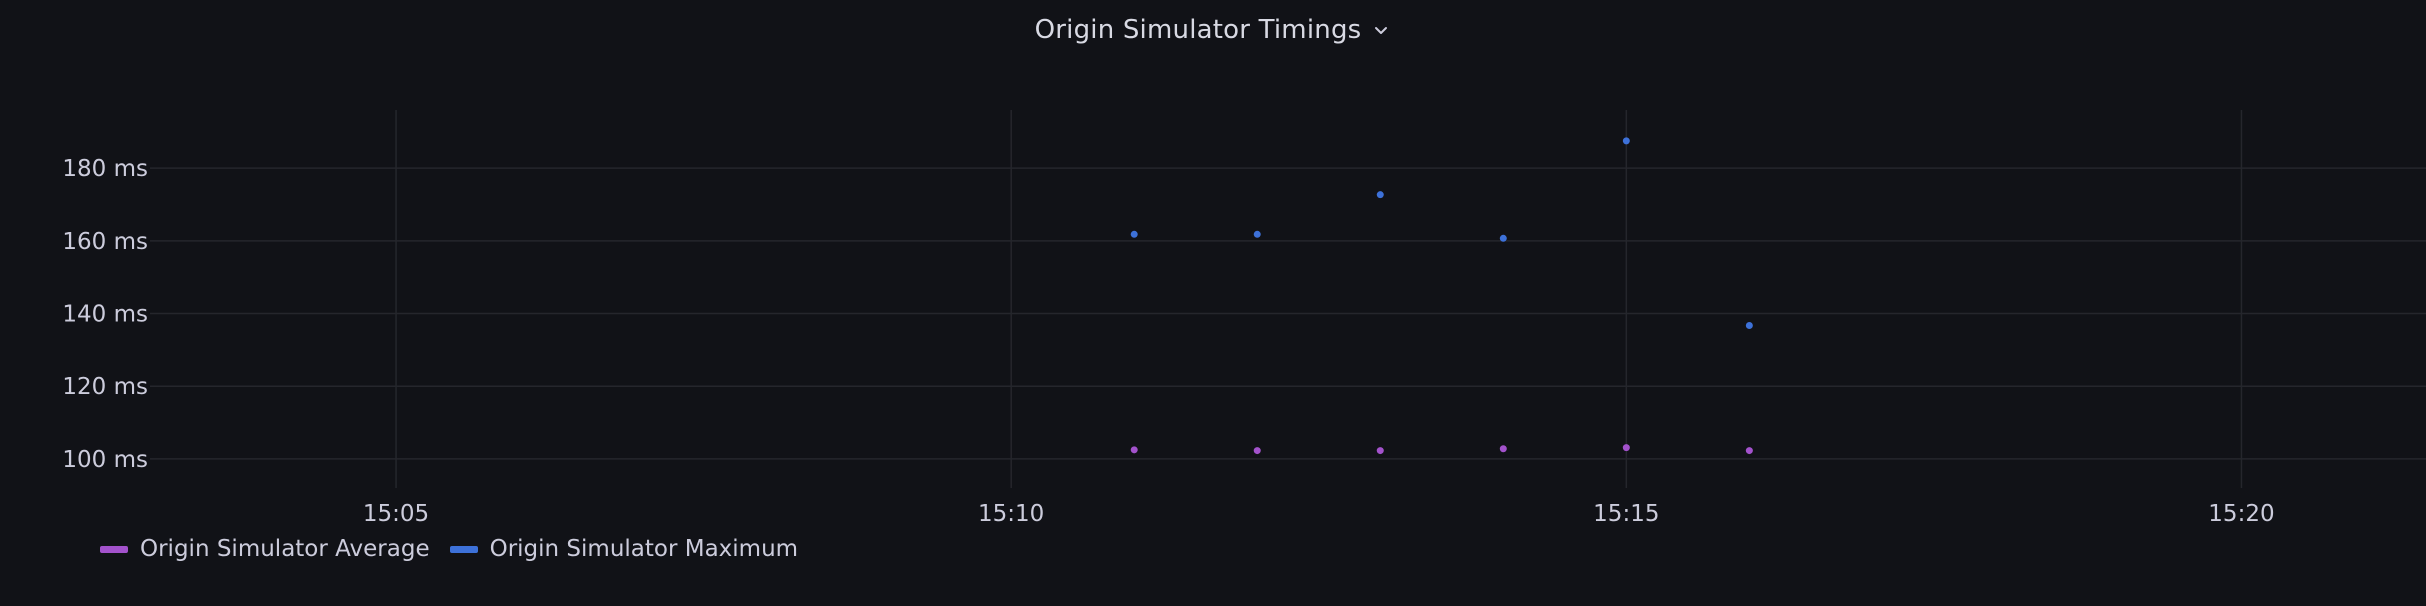 The width and height of the screenshot is (2426, 606). Describe the element at coordinates (1626, 514) in the screenshot. I see `x-tick-label: 15:15` at that location.